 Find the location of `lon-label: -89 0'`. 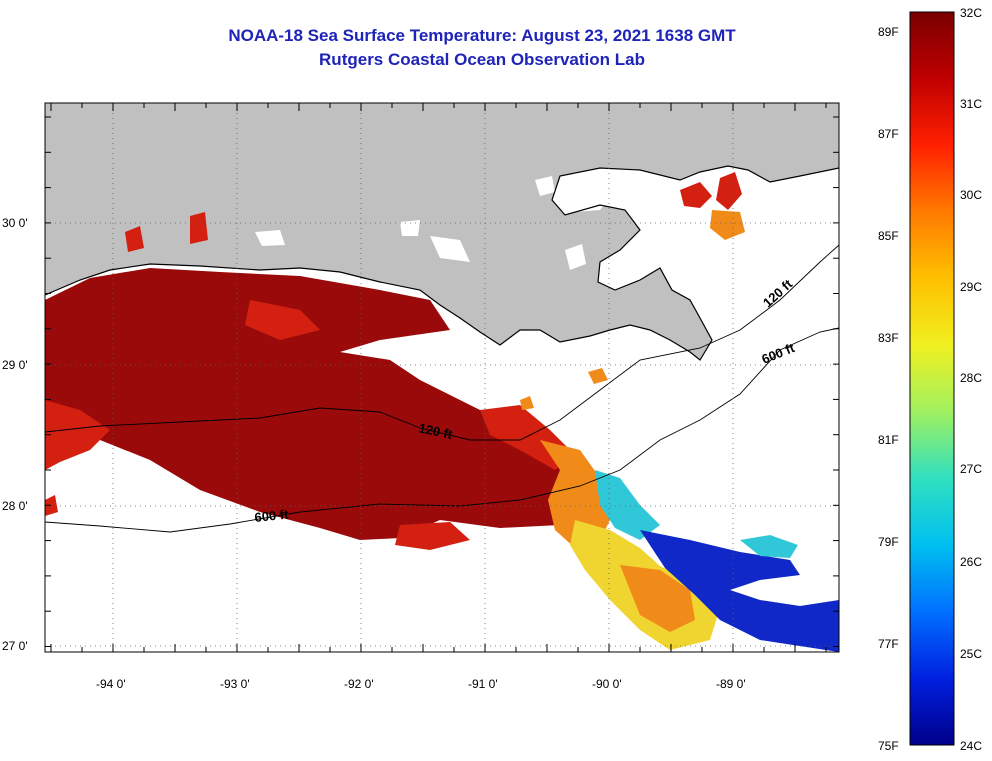

lon-label: -89 0' is located at coordinates (731, 684).